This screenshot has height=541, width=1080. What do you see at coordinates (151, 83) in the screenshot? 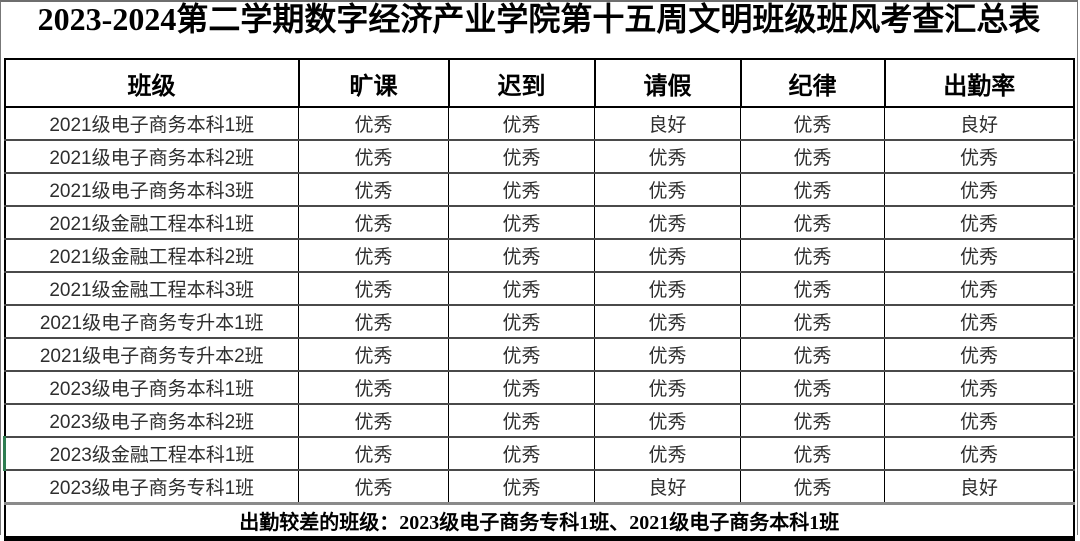
I see `column-header: 班级` at bounding box center [151, 83].